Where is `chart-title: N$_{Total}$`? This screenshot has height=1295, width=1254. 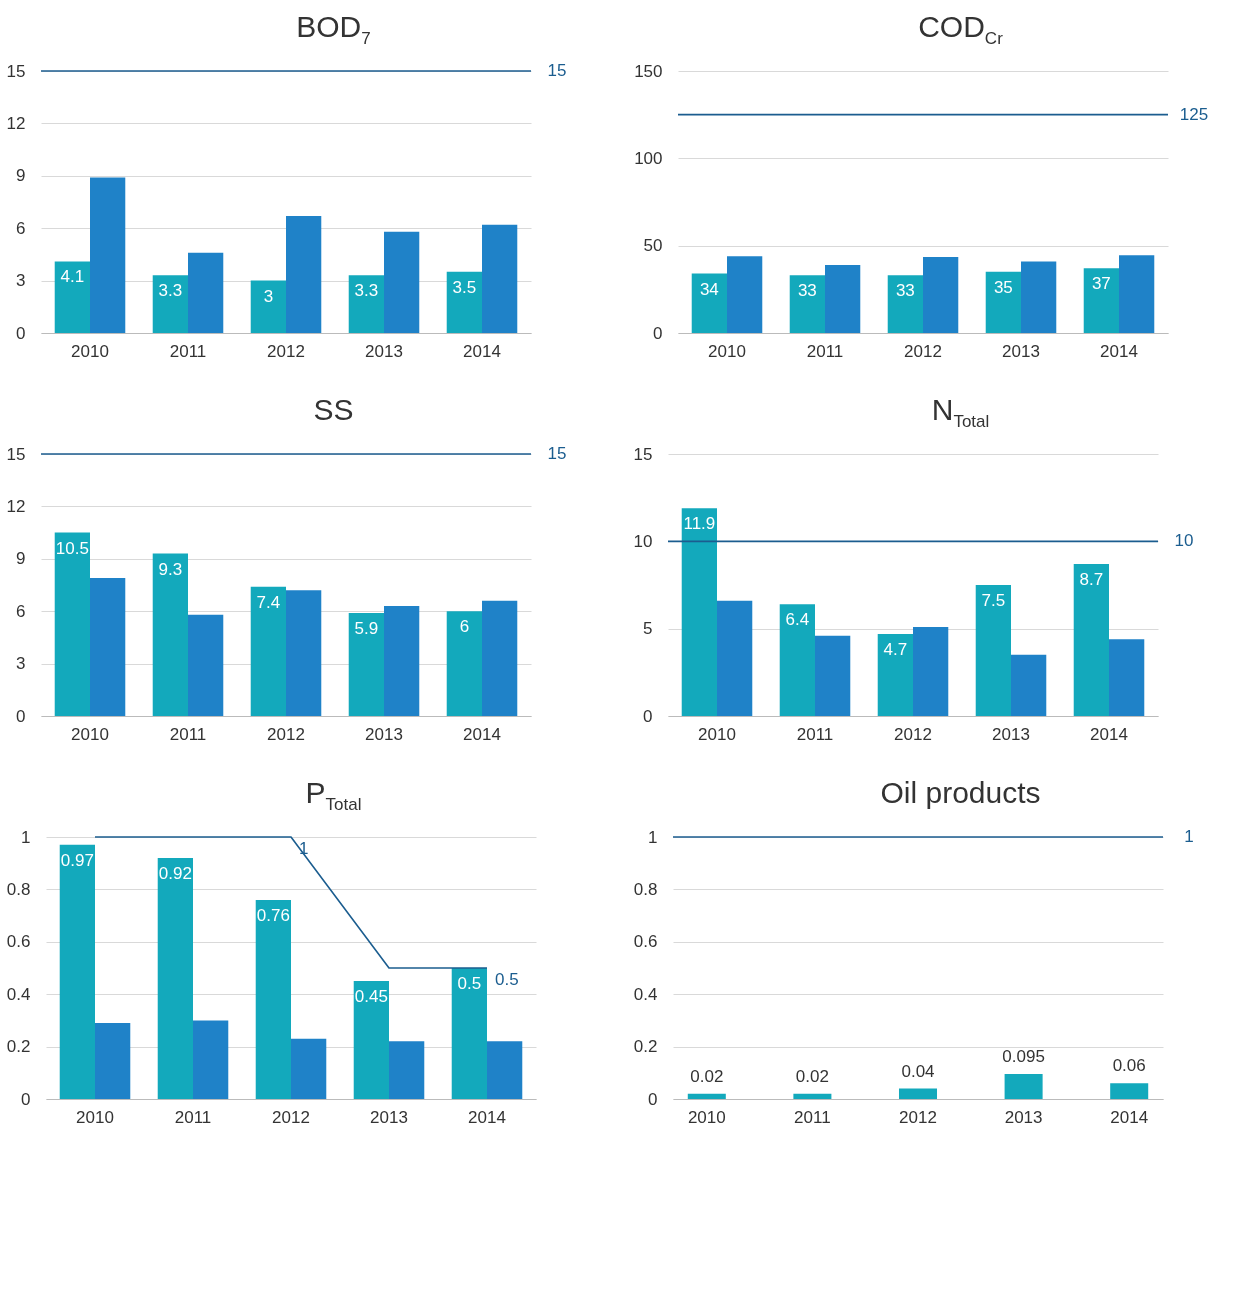 chart-title: N$_{Total}$ is located at coordinates (960, 413).